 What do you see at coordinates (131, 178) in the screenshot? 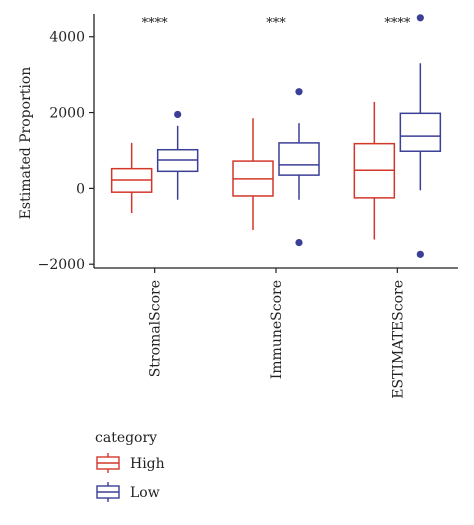
I see `box-high-stromalscore` at bounding box center [131, 178].